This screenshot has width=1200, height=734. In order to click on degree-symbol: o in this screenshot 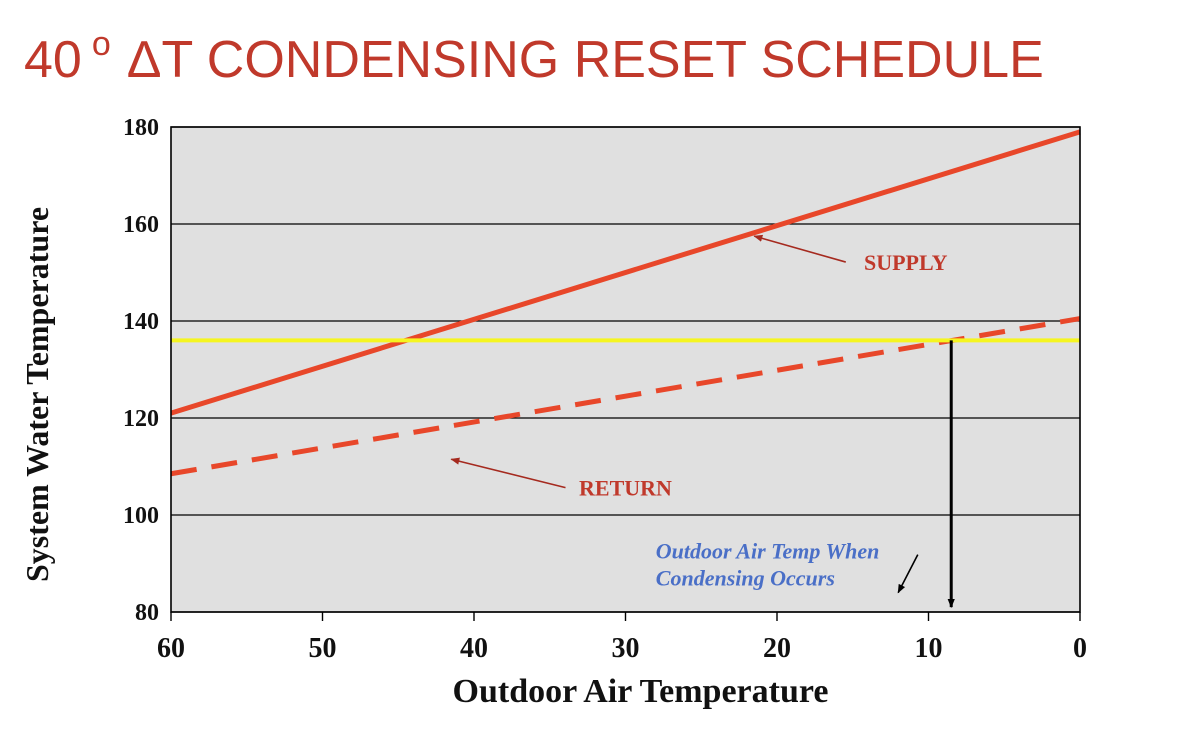, I will do `click(101, 44)`.